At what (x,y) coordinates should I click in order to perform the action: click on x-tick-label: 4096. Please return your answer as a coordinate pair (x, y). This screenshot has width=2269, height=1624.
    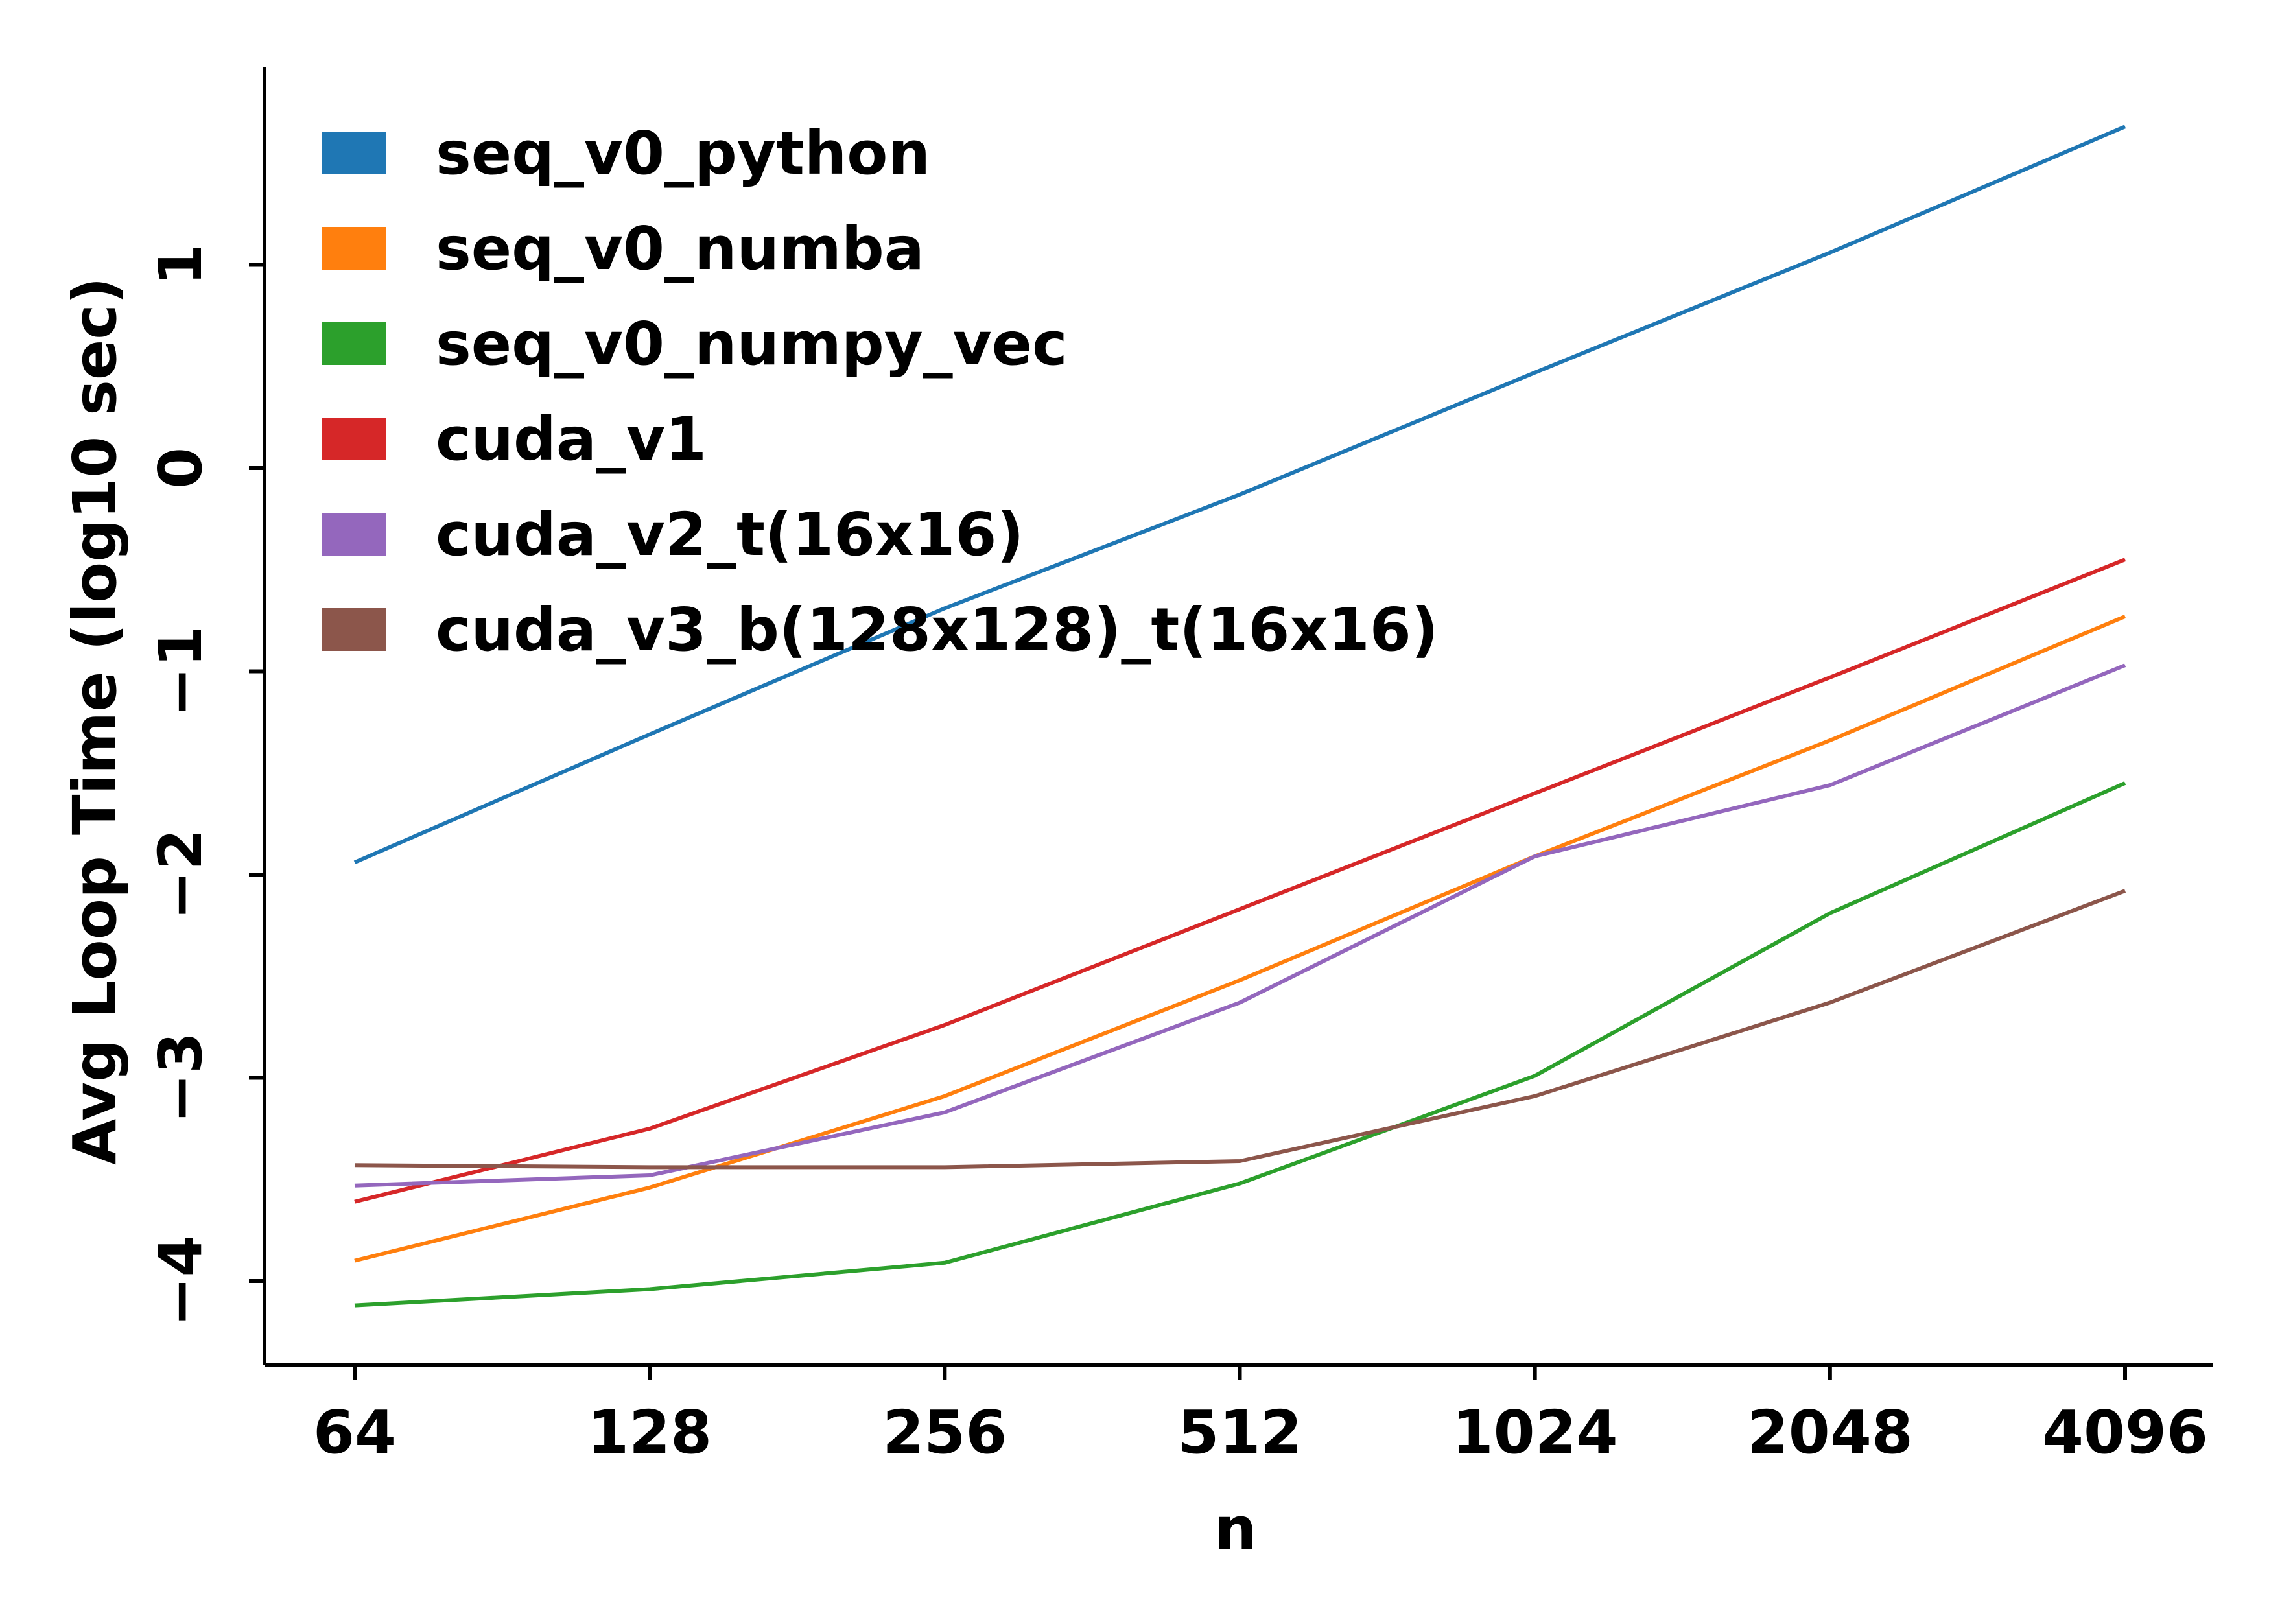
    Looking at the image, I should click on (2125, 1432).